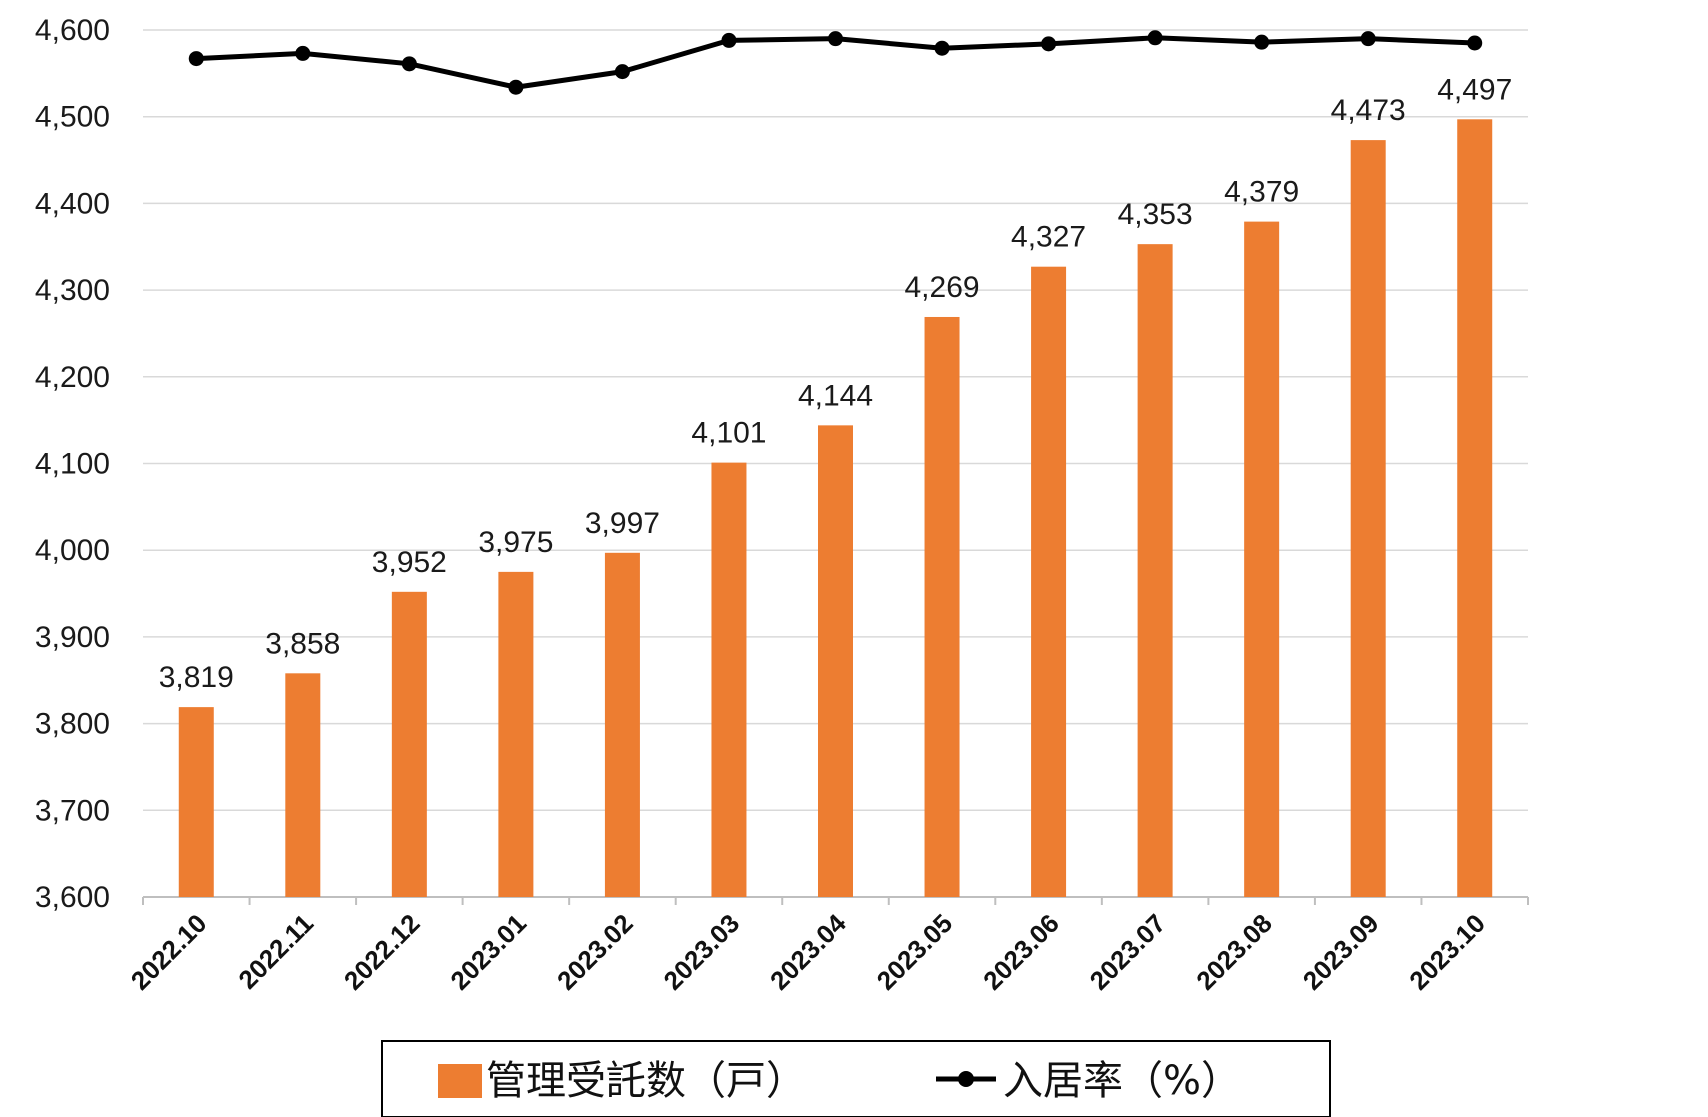 This screenshot has height=1117, width=1708. What do you see at coordinates (1447, 952) in the screenshot?
I see `x-category-label: 2023.10` at bounding box center [1447, 952].